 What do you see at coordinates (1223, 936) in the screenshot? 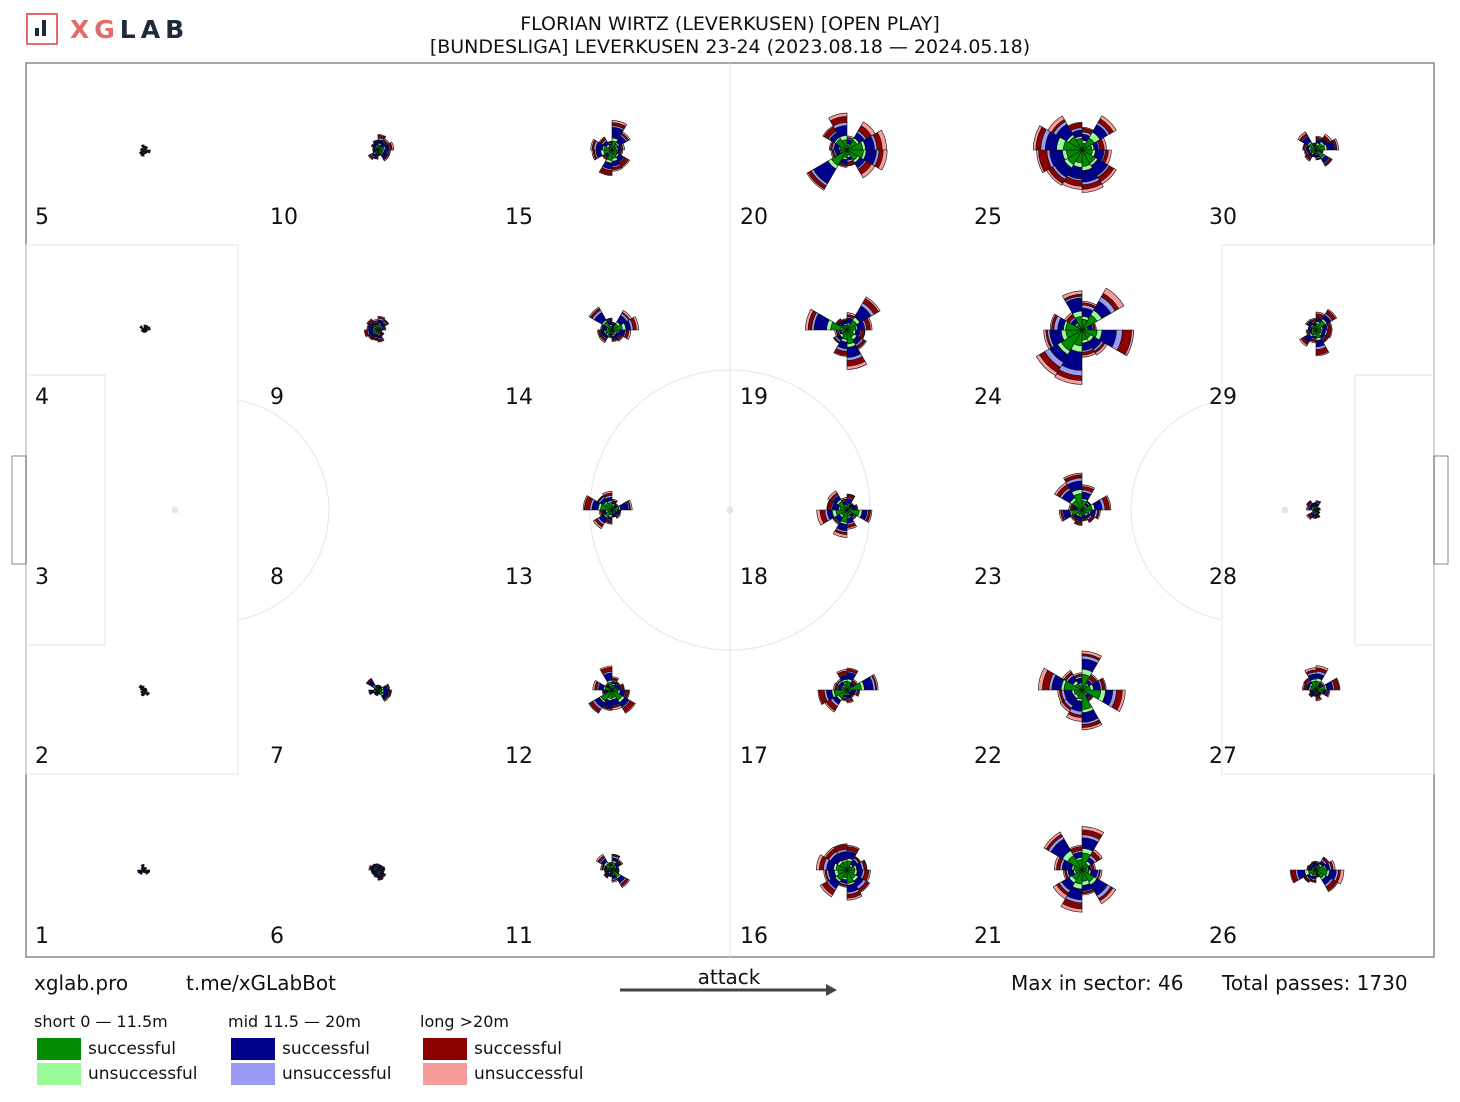
I see `zone-label: 26` at bounding box center [1223, 936].